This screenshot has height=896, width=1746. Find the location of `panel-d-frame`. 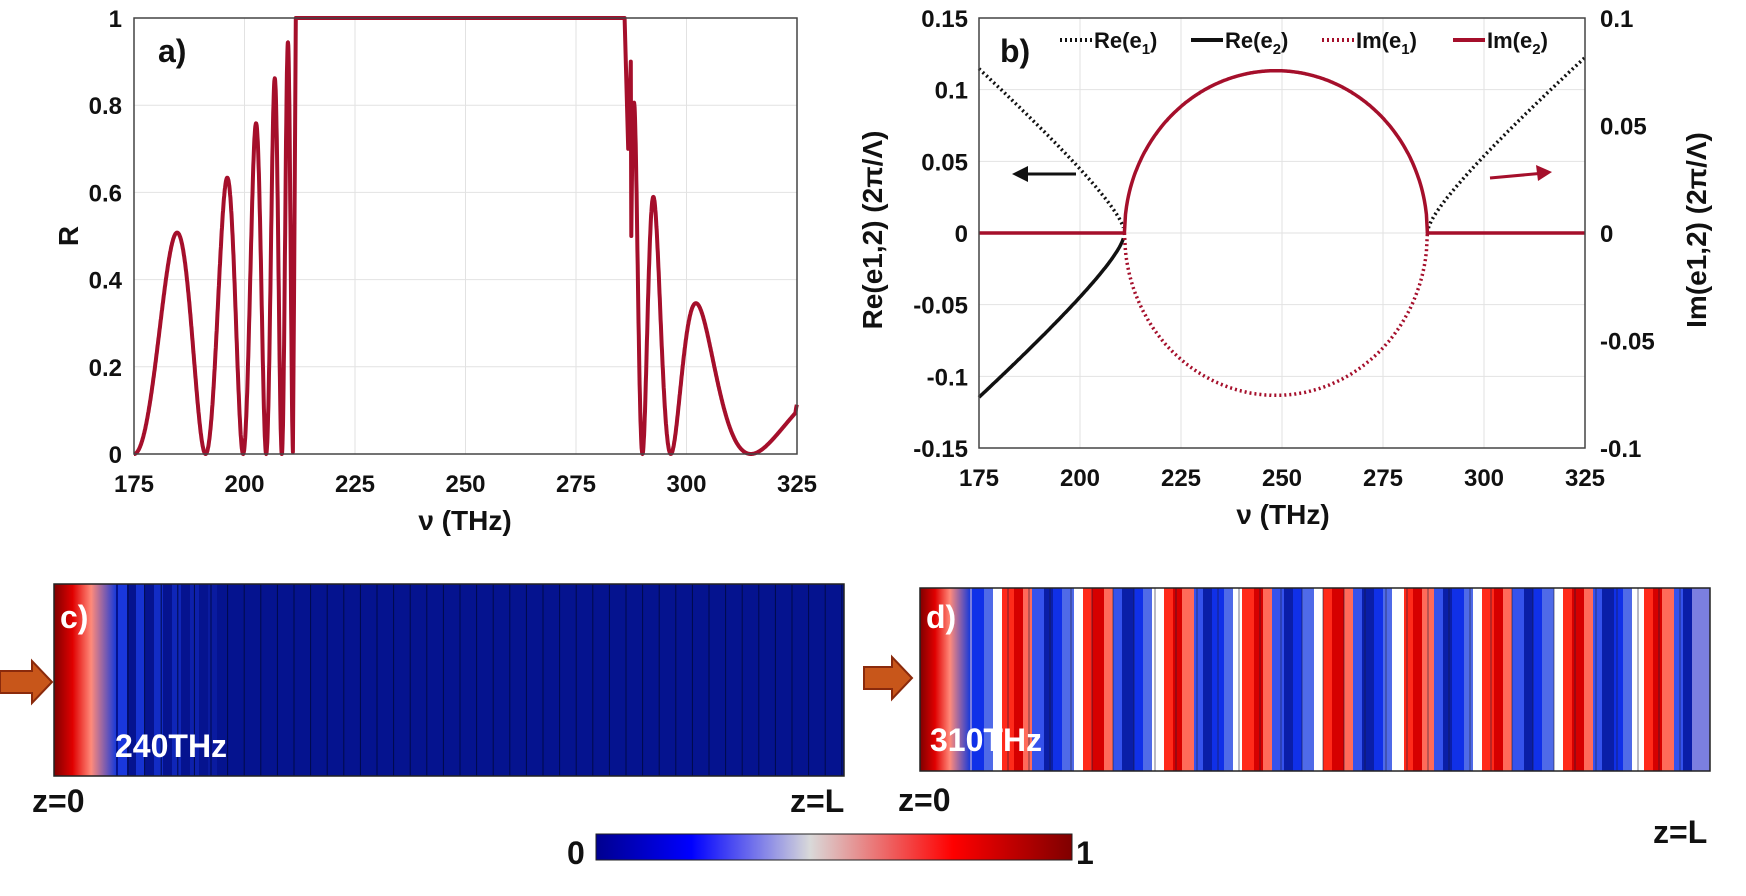

panel-d-frame is located at coordinates (1315, 679).